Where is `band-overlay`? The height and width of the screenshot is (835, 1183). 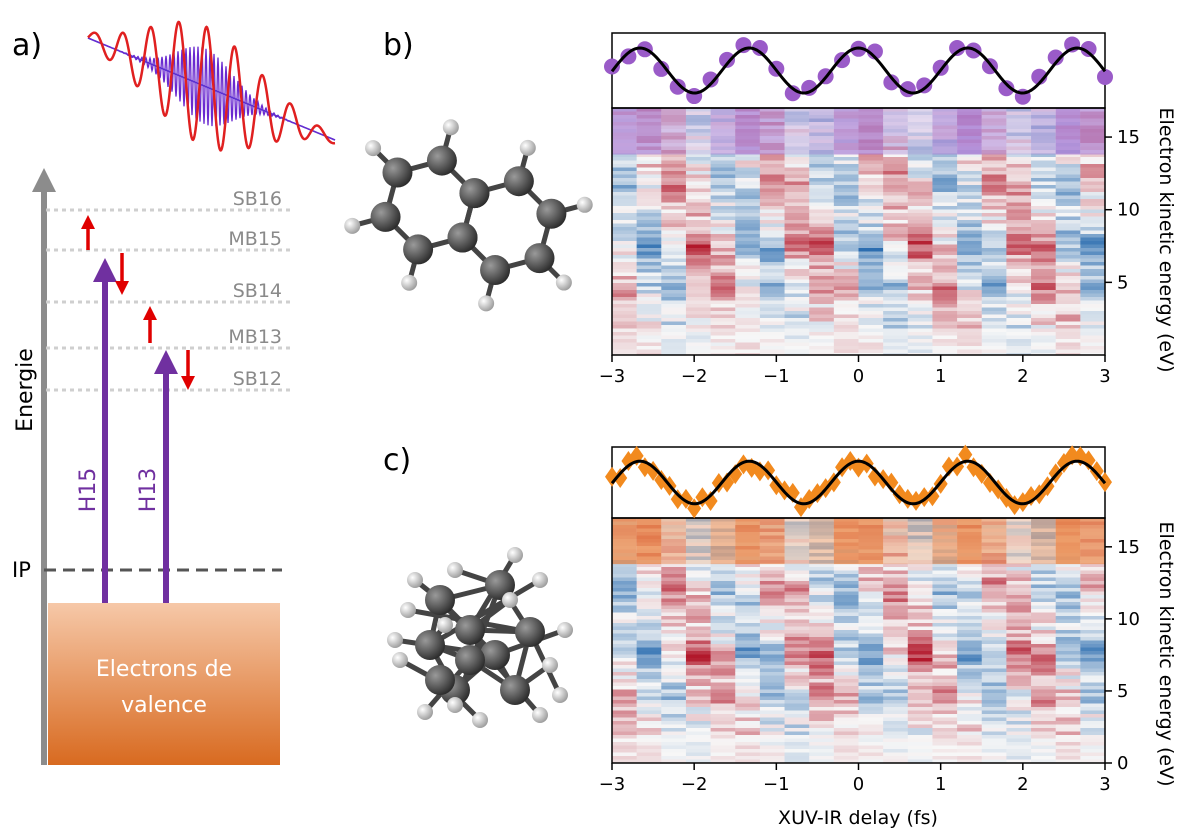
band-overlay is located at coordinates (970, 541).